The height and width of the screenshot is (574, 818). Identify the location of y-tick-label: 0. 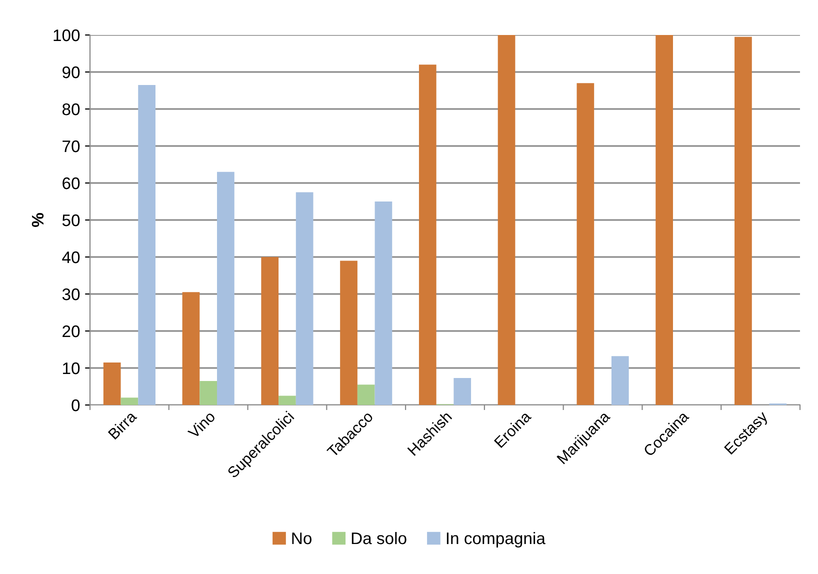
(76, 405).